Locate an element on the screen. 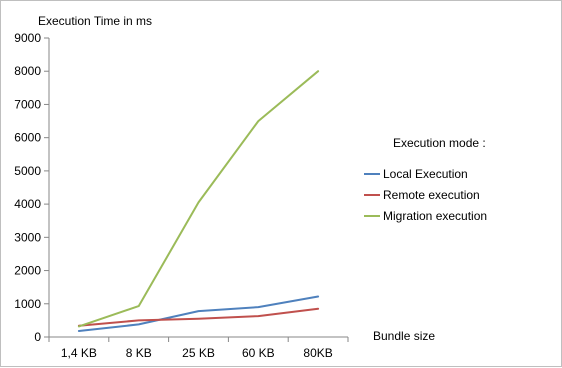  y-axis-title: Execution Time in ms is located at coordinates (95, 21).